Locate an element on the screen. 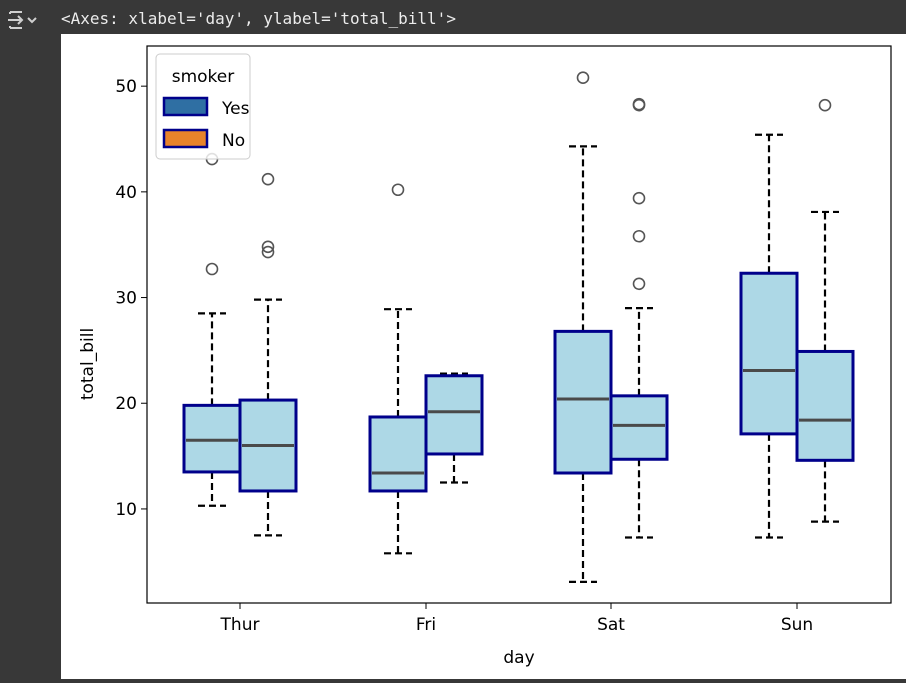  box-no-sun is located at coordinates (825, 310).